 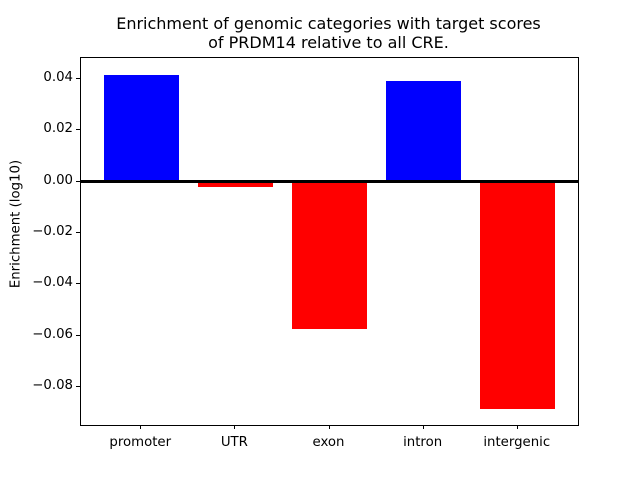 I want to click on y-tick-label: 0.00, so click(x=58, y=180).